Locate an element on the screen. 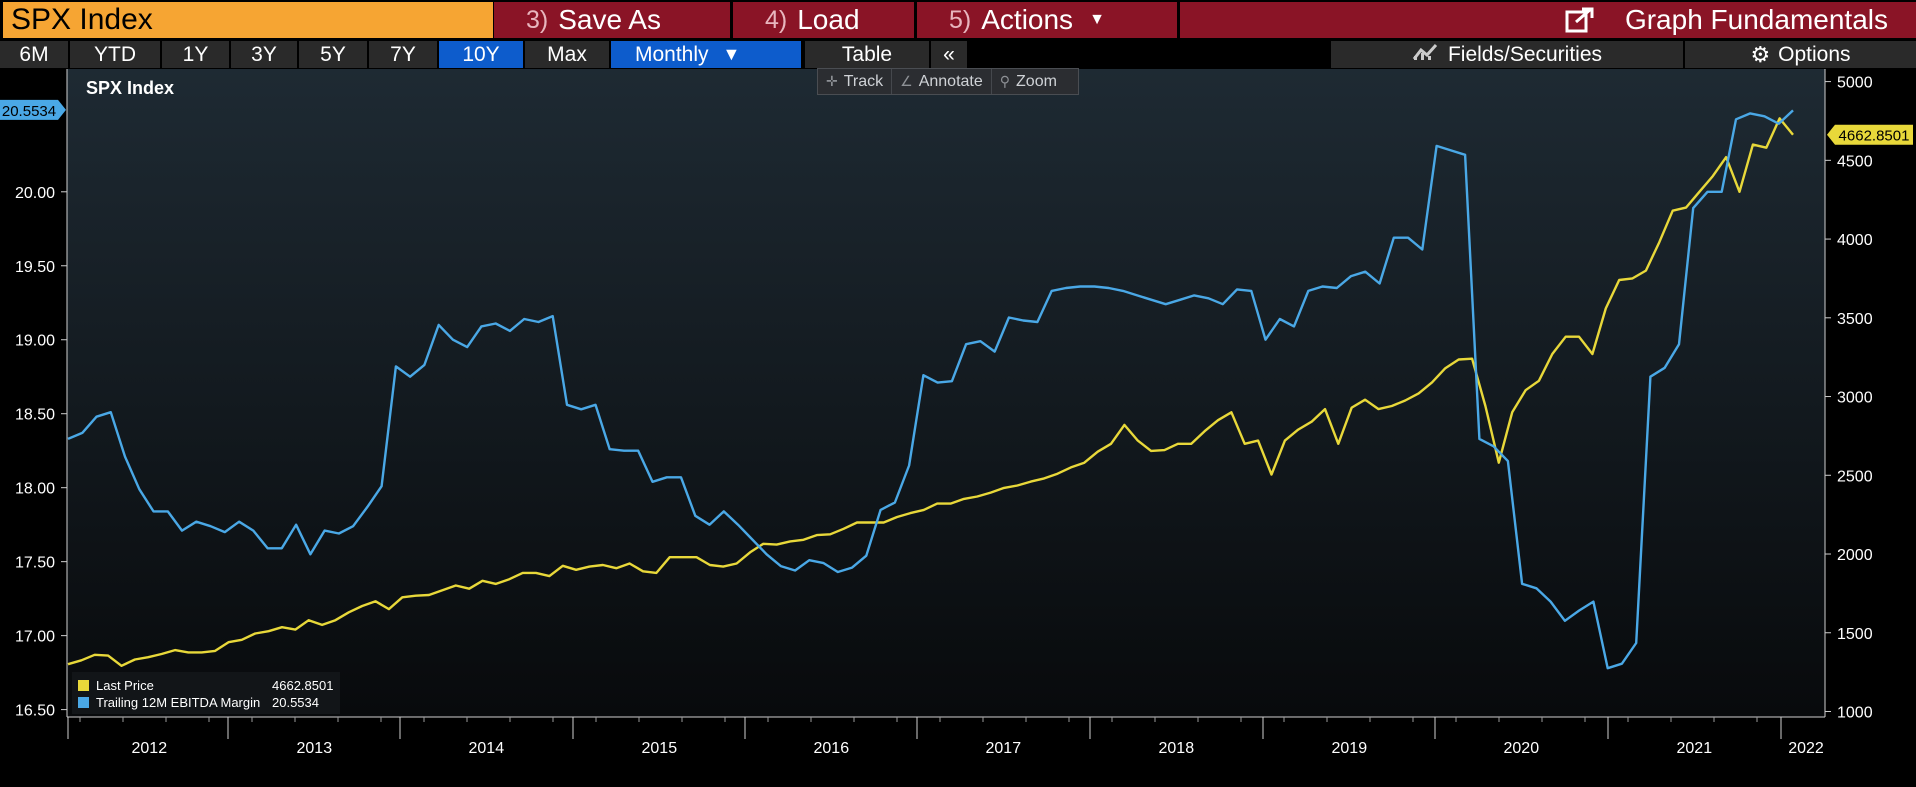 The height and width of the screenshot is (787, 1916). x-axis-tick-label: 2018 is located at coordinates (1177, 748).